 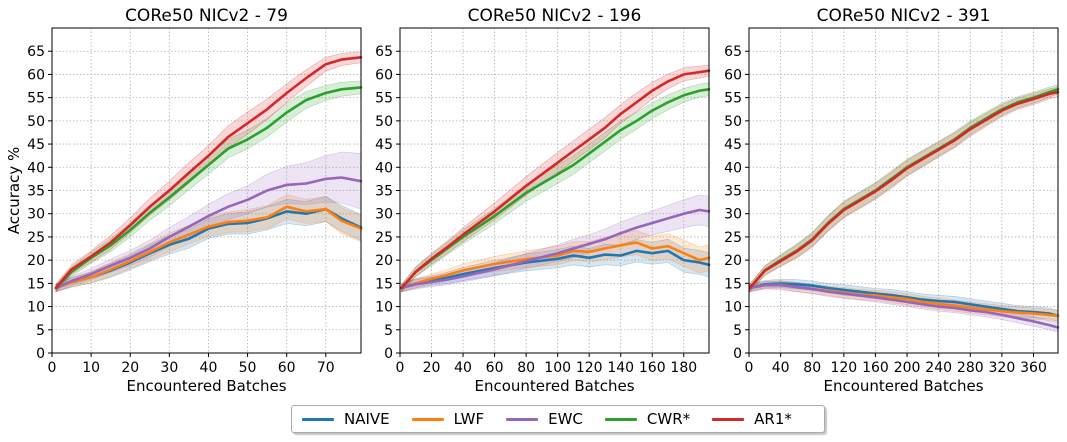 What do you see at coordinates (557, 368) in the screenshot?
I see `x-tick-label: 100` at bounding box center [557, 368].